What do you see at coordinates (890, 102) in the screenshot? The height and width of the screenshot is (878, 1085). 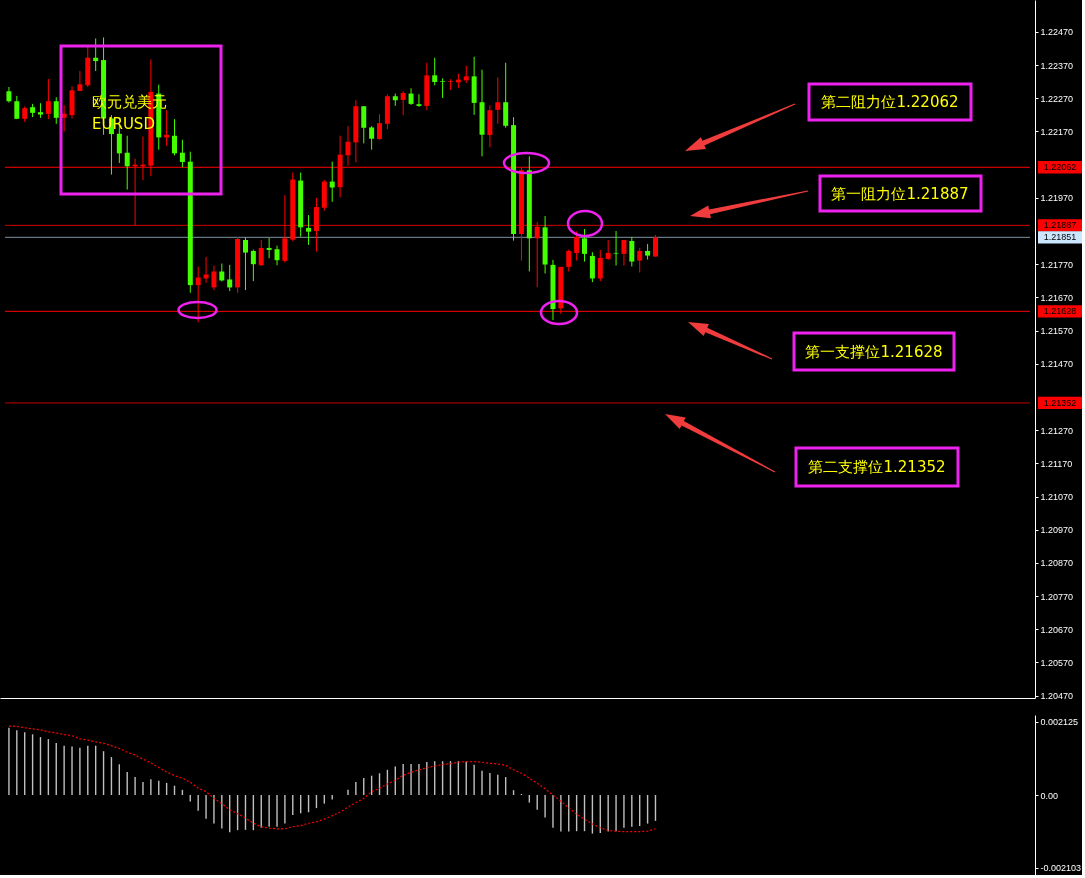 I see `annotation: 第二阻力位1.22062` at bounding box center [890, 102].